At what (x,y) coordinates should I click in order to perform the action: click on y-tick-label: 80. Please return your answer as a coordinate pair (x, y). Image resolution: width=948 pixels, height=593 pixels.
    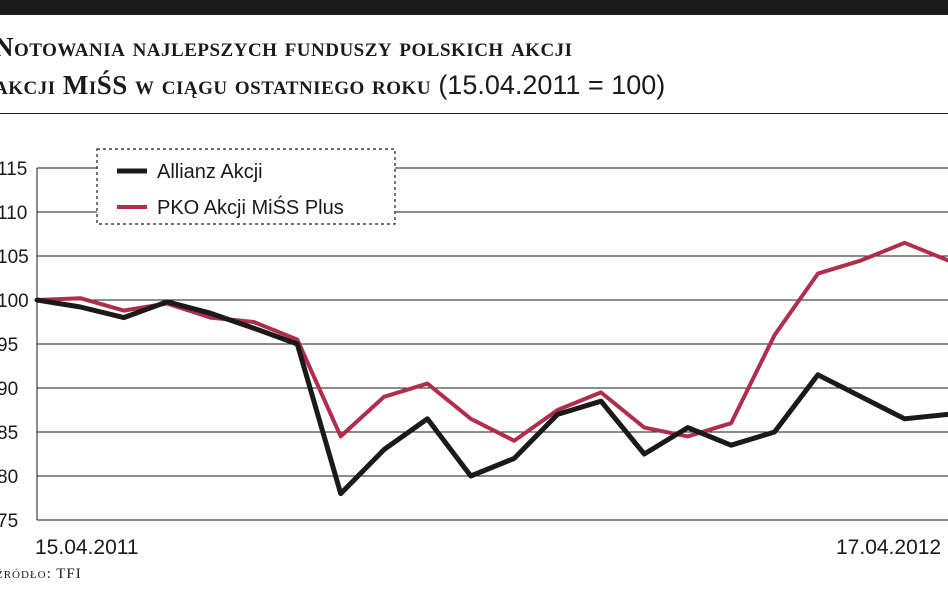
    Looking at the image, I should click on (9, 477).